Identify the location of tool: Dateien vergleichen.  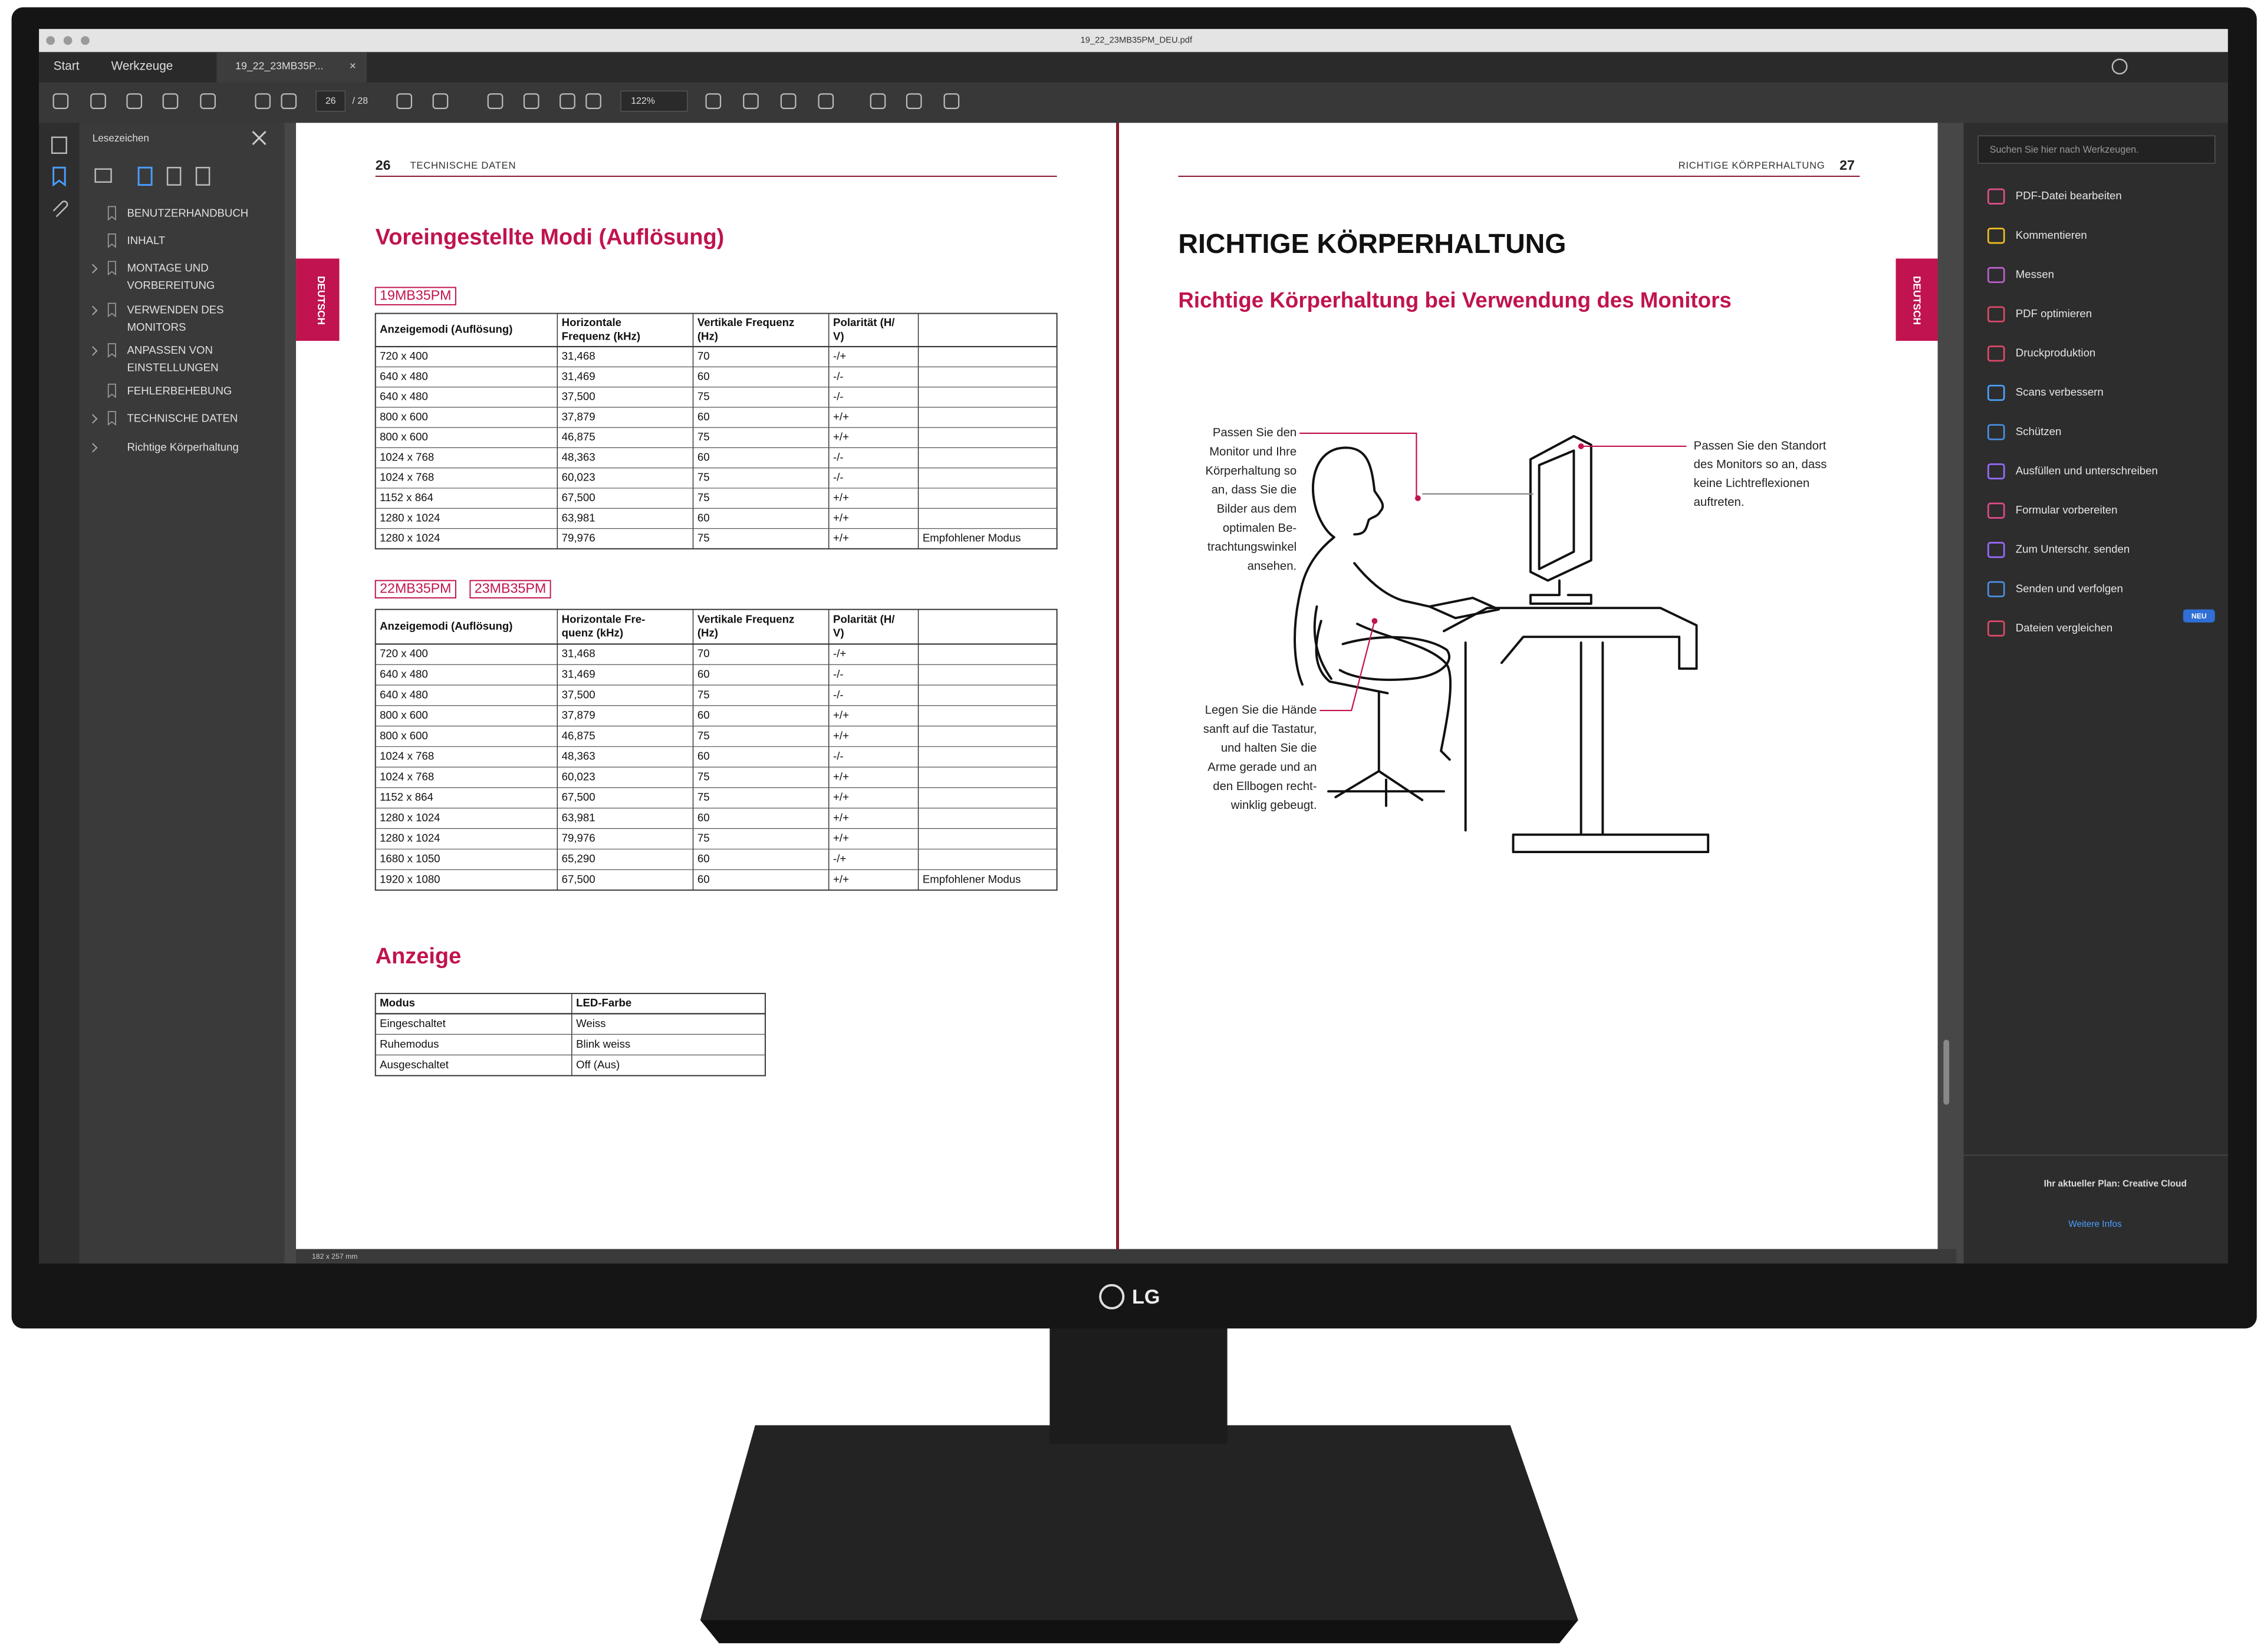
(2064, 627).